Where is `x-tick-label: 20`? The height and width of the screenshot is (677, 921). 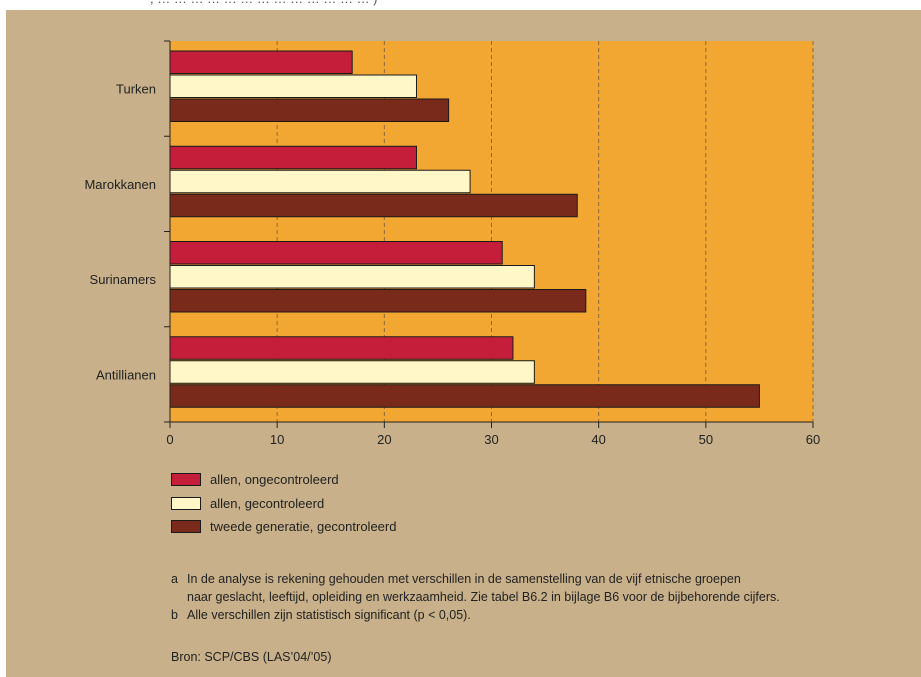
x-tick-label: 20 is located at coordinates (384, 439).